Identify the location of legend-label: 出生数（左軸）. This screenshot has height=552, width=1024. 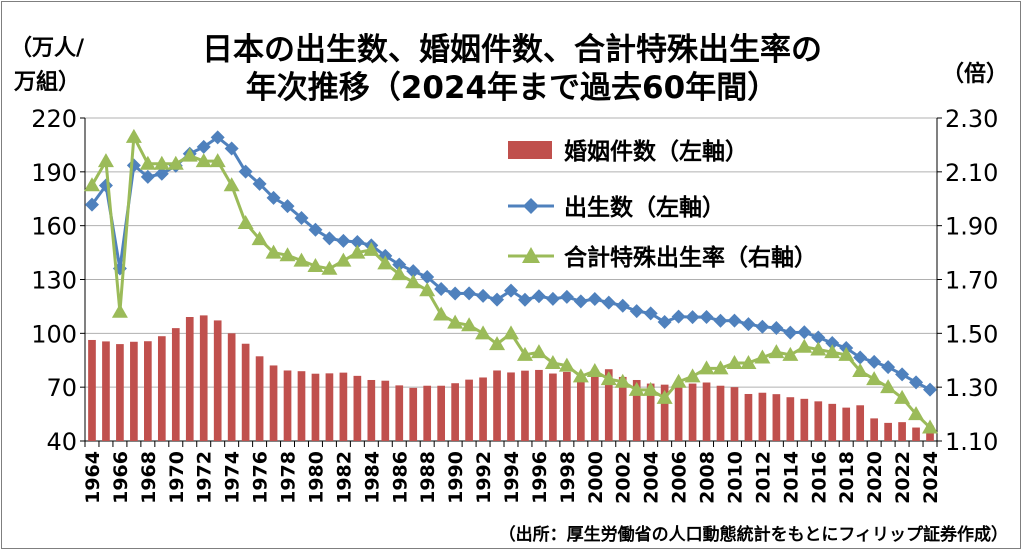
(644, 207).